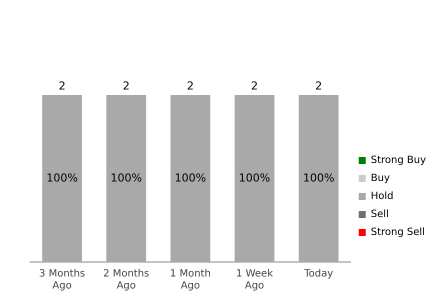 The image size is (440, 300). Describe the element at coordinates (126, 280) in the screenshot. I see `x-tick-label: 2 Months Ago` at that location.